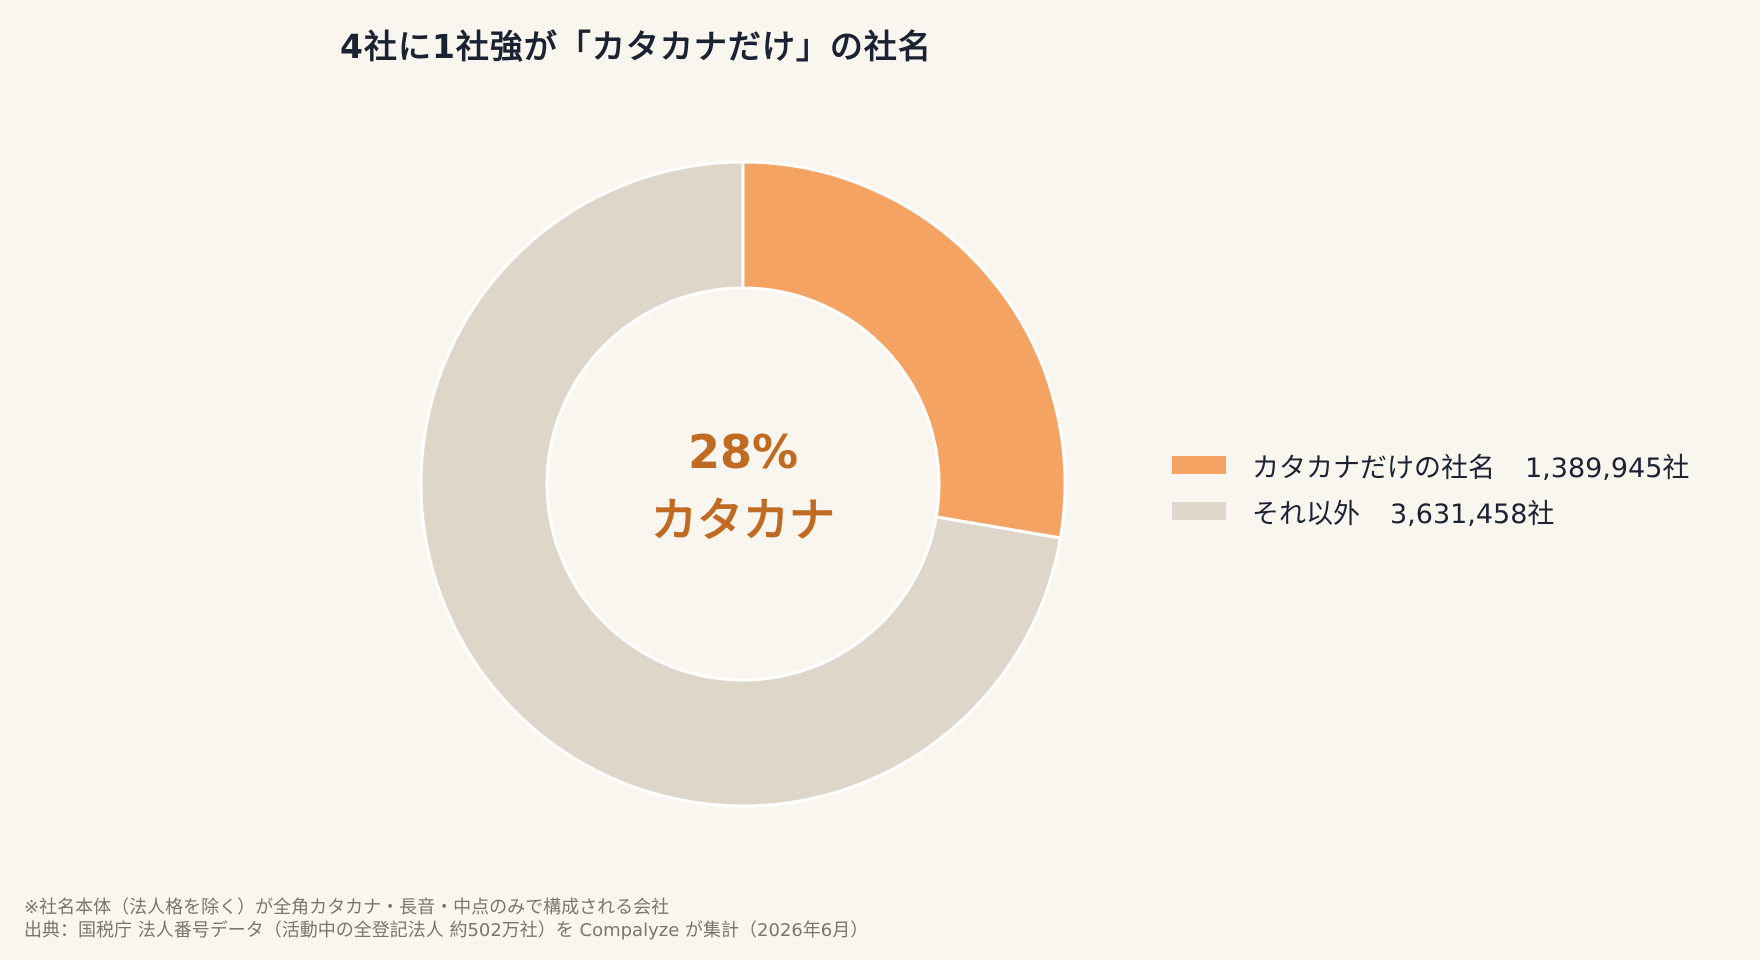 The width and height of the screenshot is (1760, 960). I want to click on legend-item-other: それ以外 3,631,458社, so click(1430, 511).